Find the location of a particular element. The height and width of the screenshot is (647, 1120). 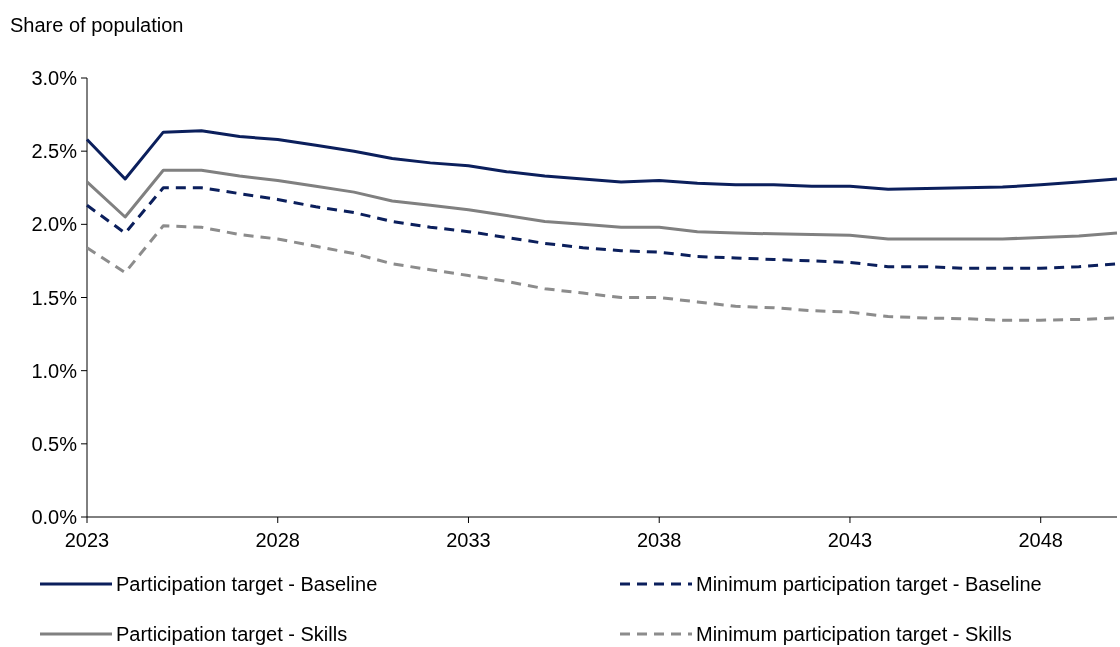

y-tick-label: 0.0% is located at coordinates (54, 517).